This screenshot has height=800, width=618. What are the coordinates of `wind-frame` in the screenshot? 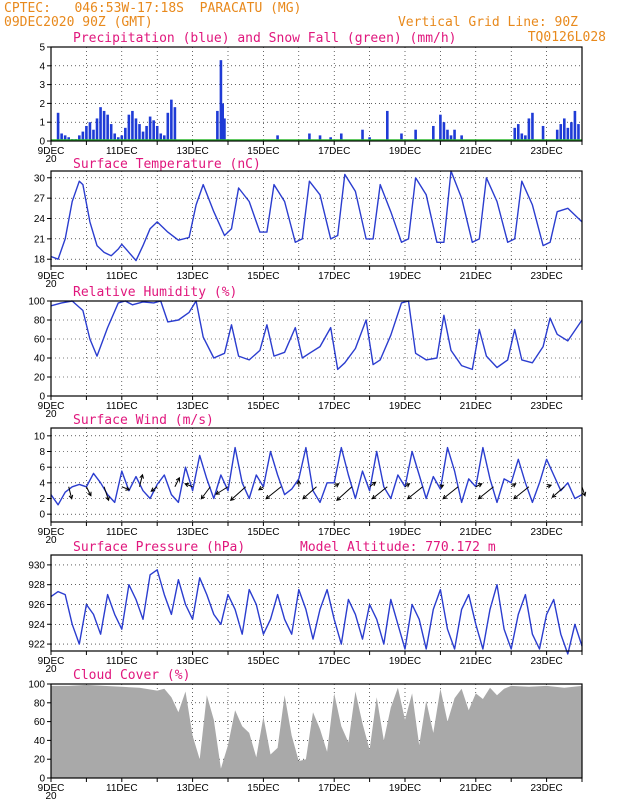 It's located at (316, 475).